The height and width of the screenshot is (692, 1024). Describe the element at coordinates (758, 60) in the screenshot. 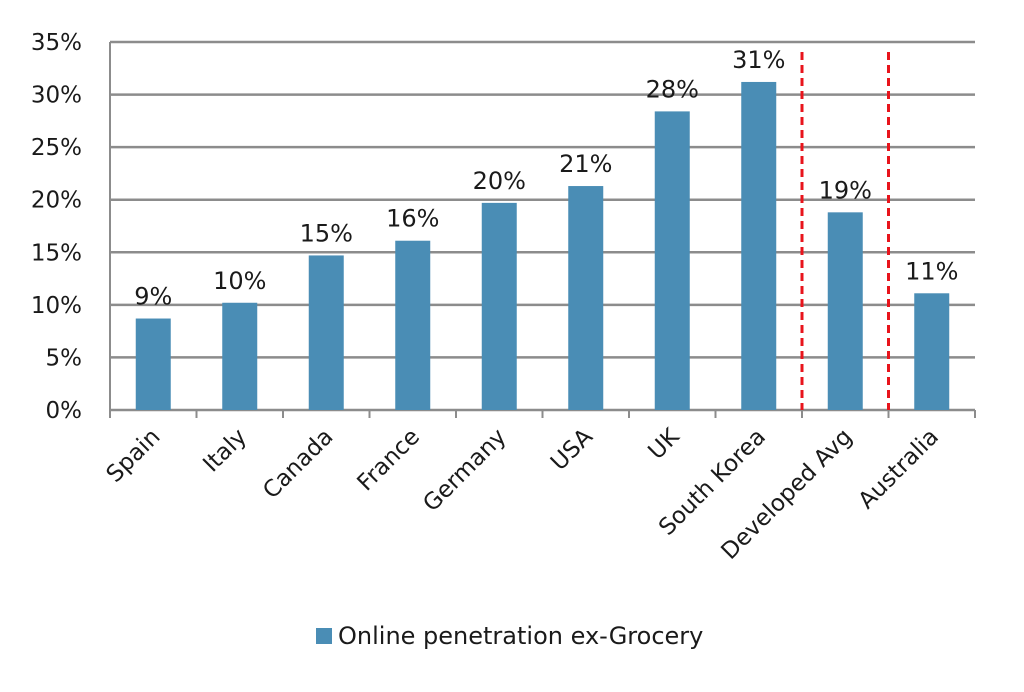

I see `data-label: 31%` at that location.